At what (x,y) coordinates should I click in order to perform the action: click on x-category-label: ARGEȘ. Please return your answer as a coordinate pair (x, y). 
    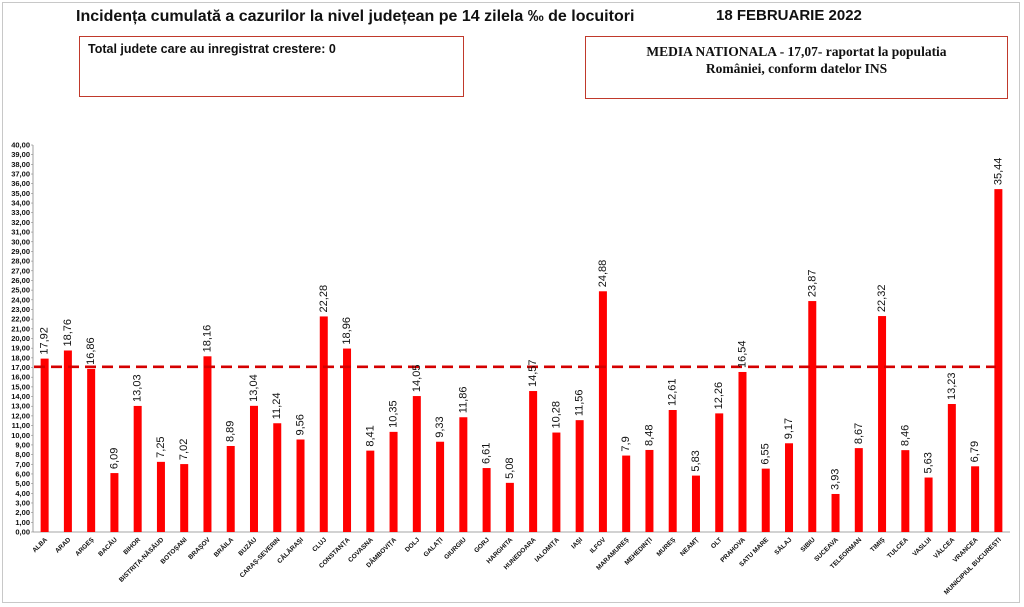
    Looking at the image, I should click on (85, 547).